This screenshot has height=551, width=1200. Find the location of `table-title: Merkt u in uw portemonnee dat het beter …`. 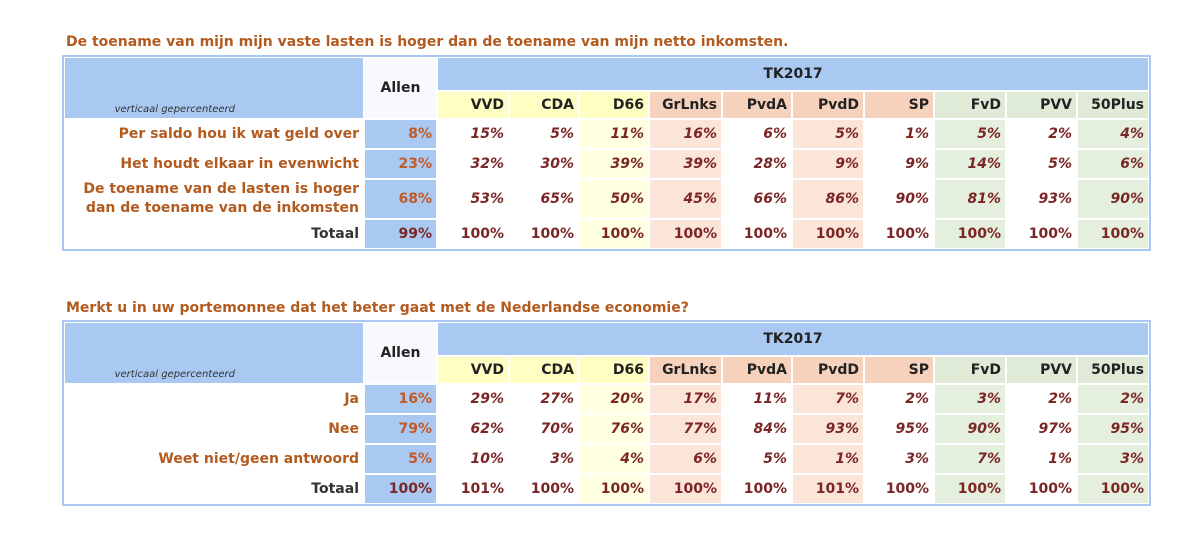

table-title: Merkt u in uw portemonnee dat het beter … is located at coordinates (377, 308).